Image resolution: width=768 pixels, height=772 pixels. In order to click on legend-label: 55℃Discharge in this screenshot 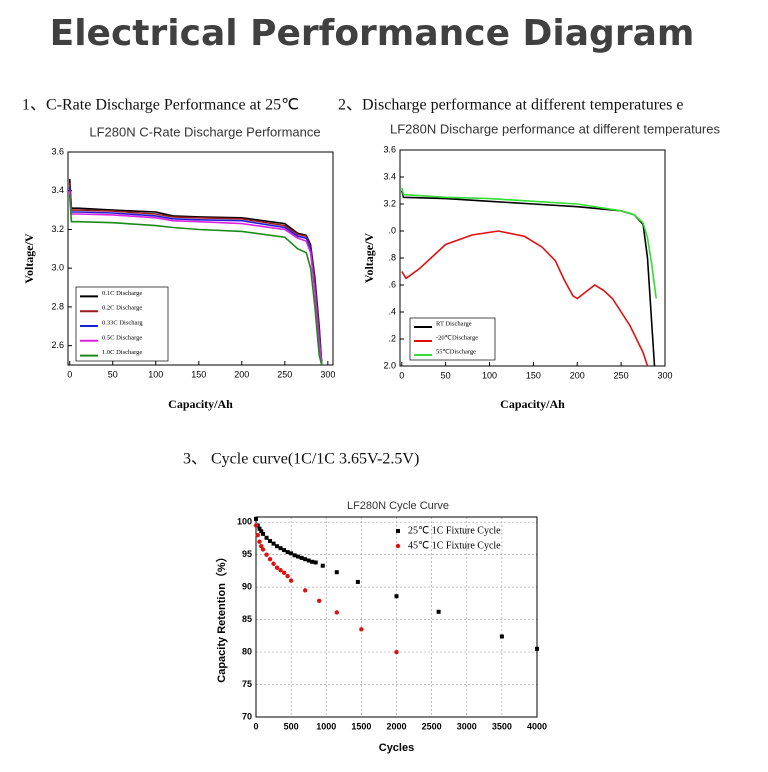, I will do `click(456, 351)`.